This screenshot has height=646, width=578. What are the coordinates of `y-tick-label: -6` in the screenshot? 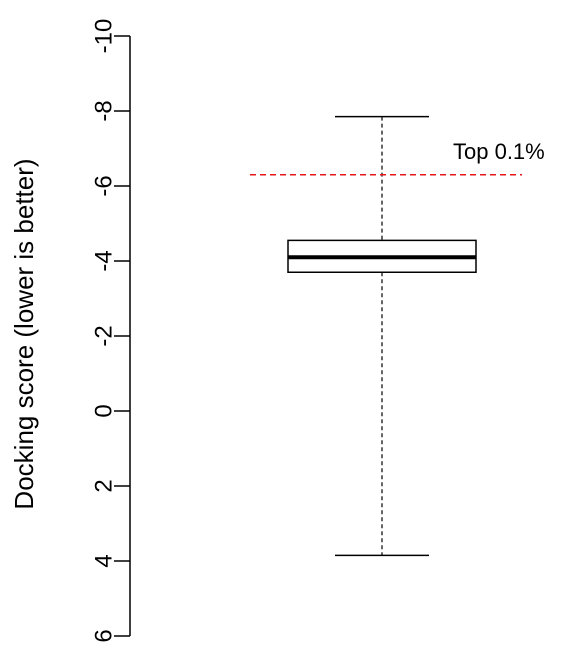 It's located at (103, 185).